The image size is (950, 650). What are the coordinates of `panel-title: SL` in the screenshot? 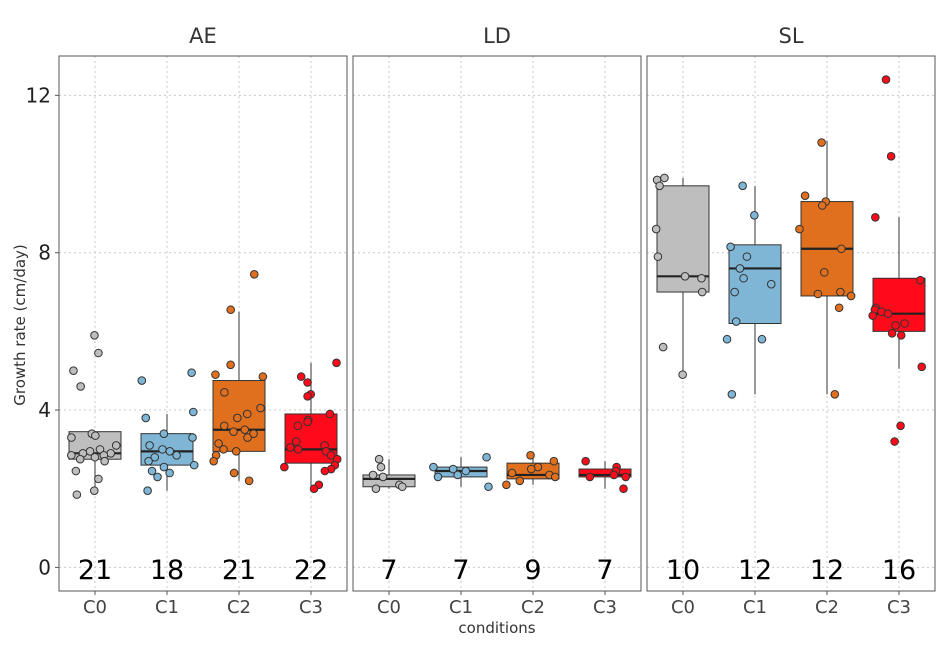 It's located at (790, 36).